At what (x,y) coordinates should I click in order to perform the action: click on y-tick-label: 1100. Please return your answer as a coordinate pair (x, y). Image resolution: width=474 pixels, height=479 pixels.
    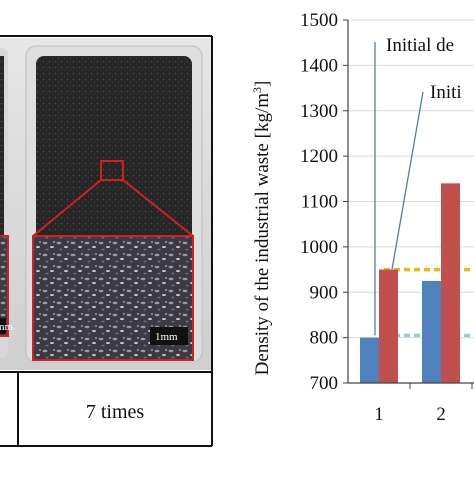
    Looking at the image, I should click on (319, 202).